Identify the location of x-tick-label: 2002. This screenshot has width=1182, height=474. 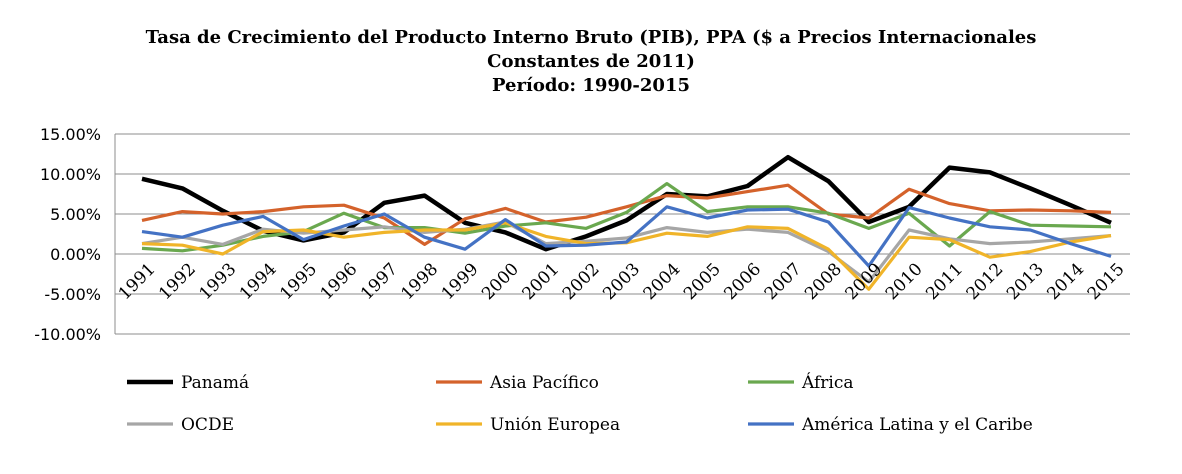
(581, 281).